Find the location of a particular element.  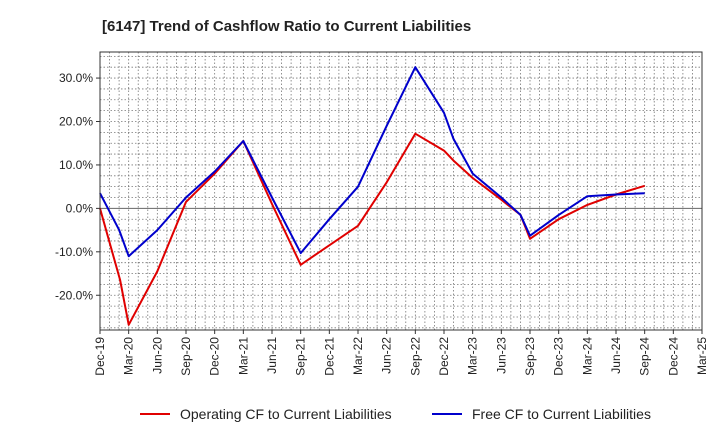

x-tick-label: Jun-24 is located at coordinates (616, 355).